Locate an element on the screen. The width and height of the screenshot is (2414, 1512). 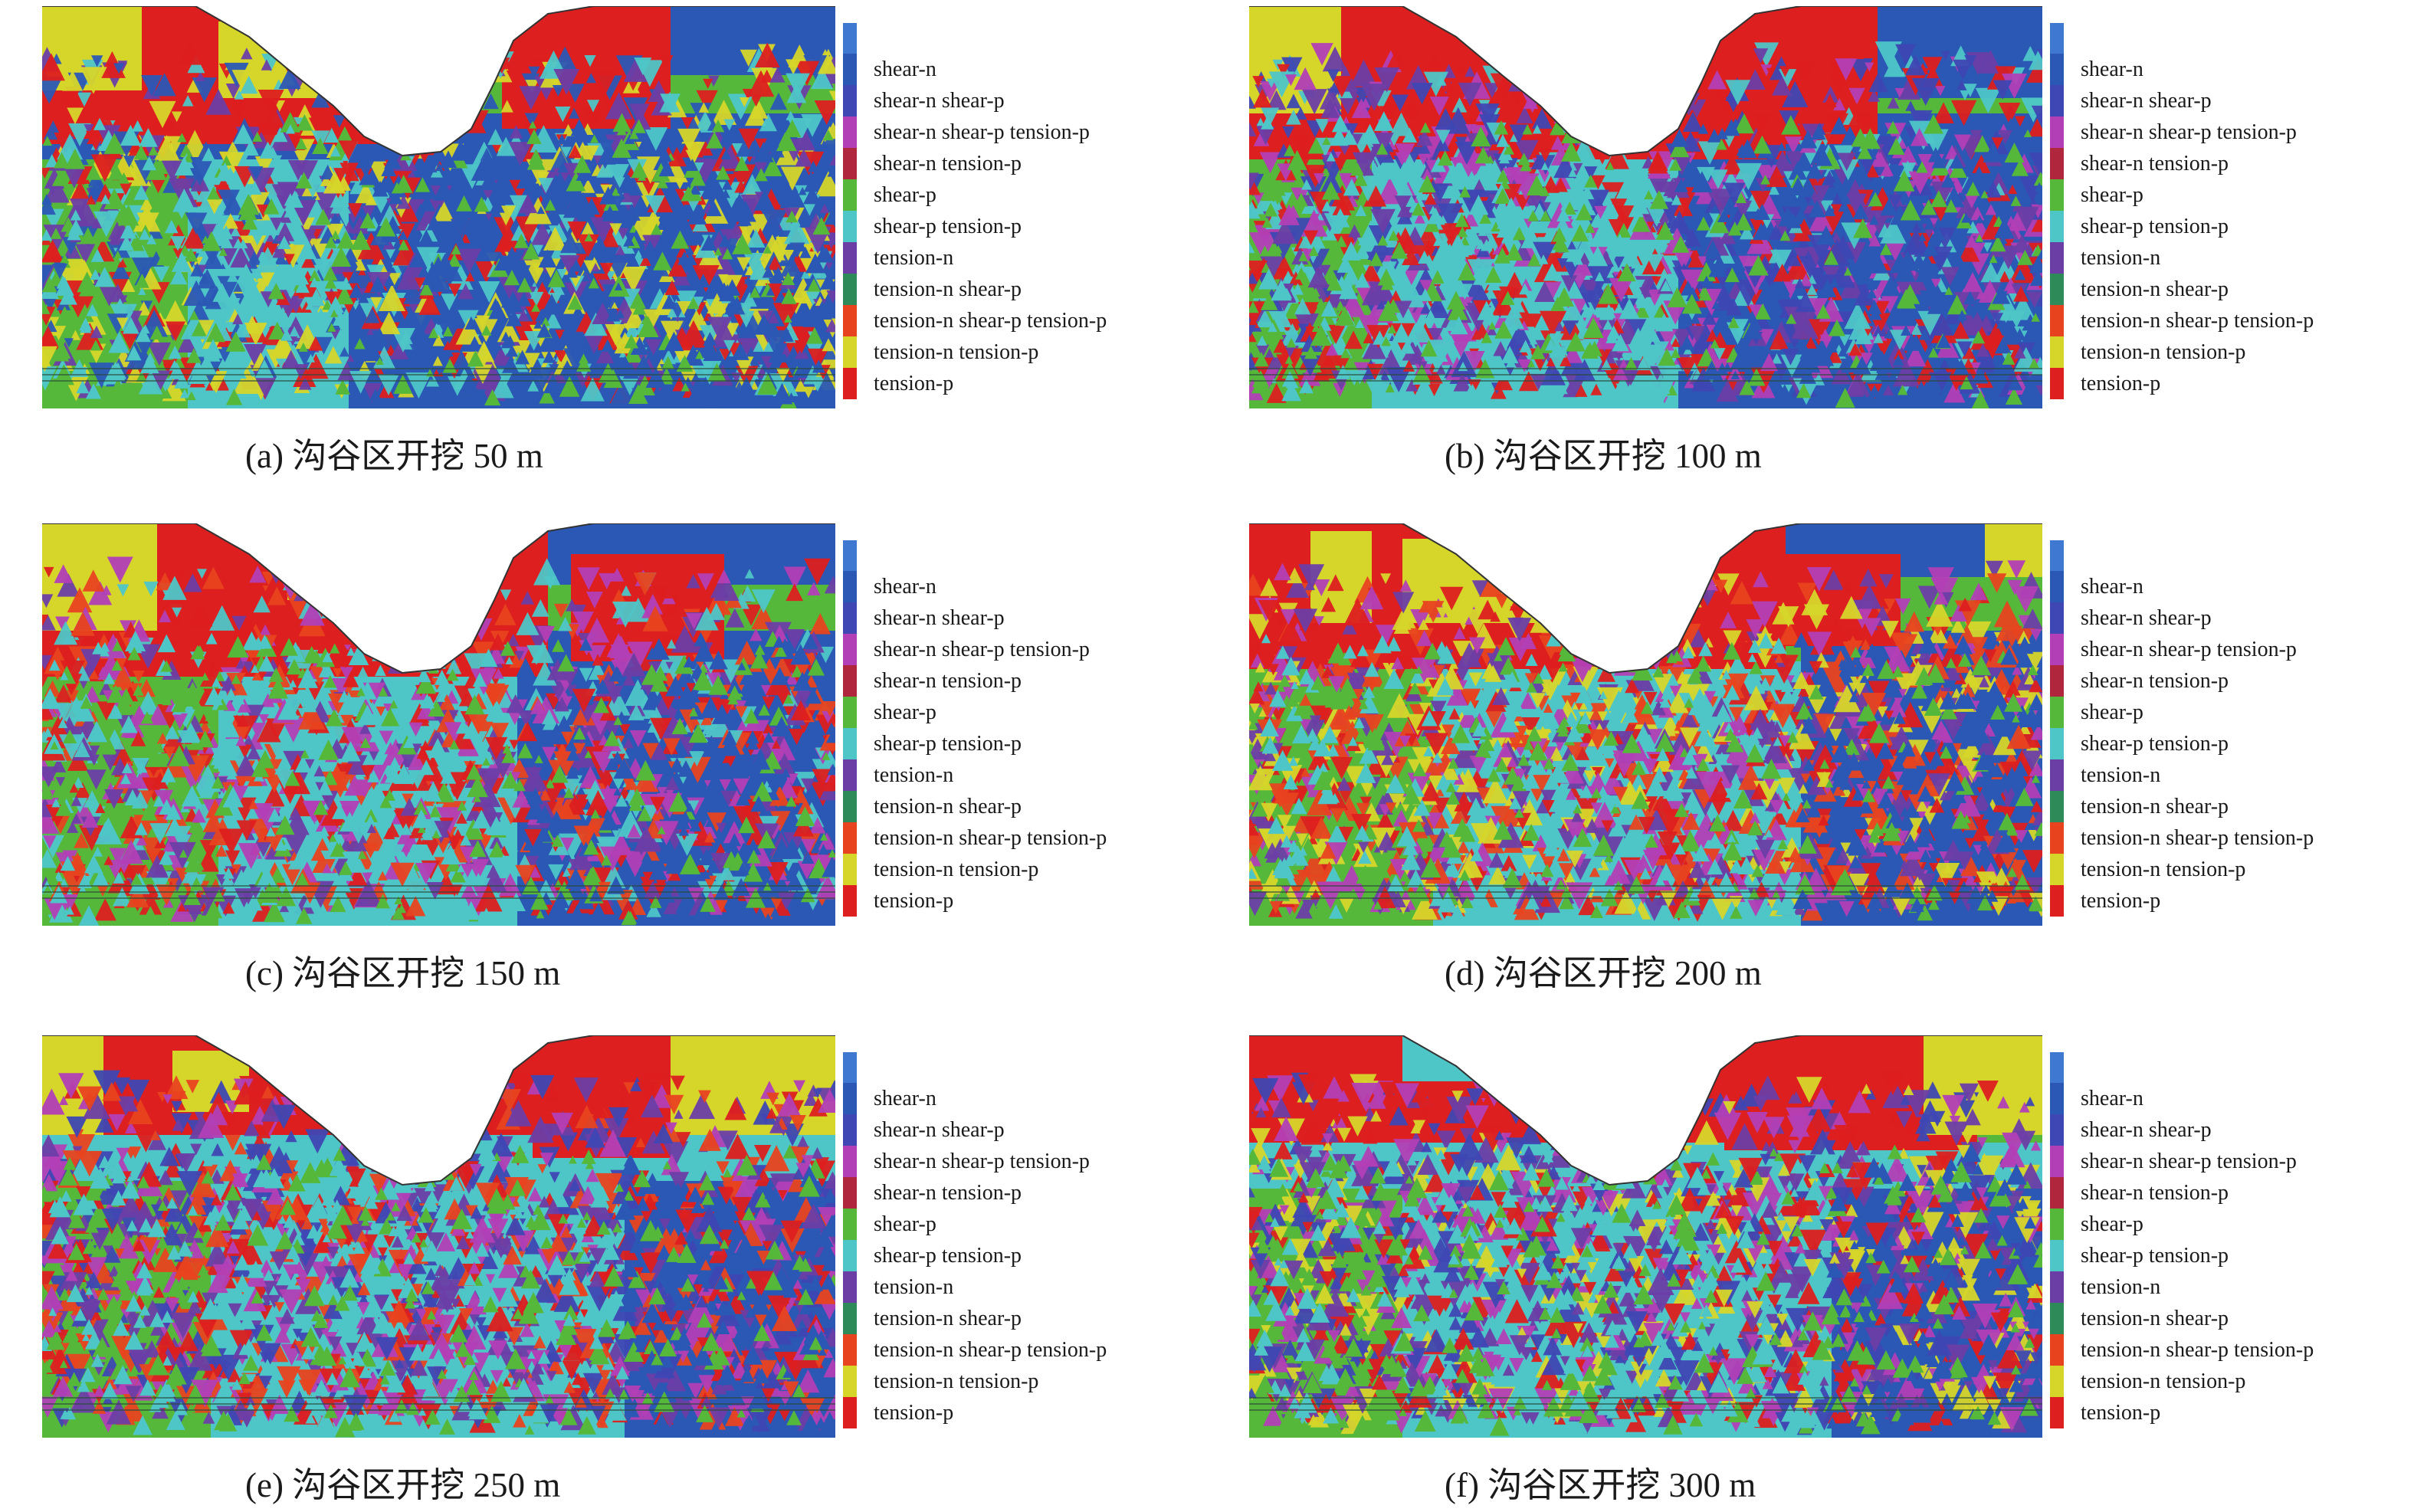
figure-caption: (b) 沟谷区开挖 100 m is located at coordinates (1603, 456).